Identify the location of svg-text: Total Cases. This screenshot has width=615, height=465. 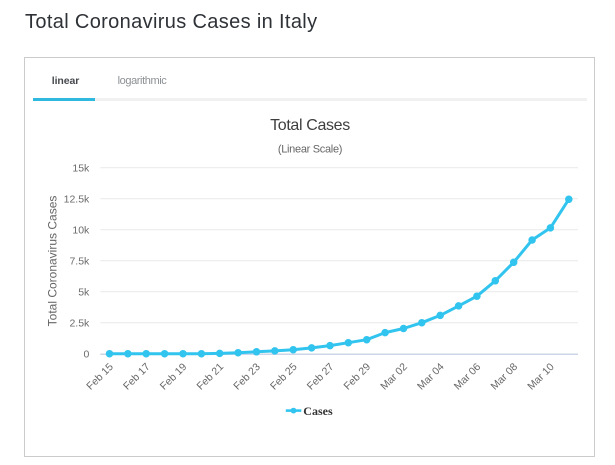
(310, 125).